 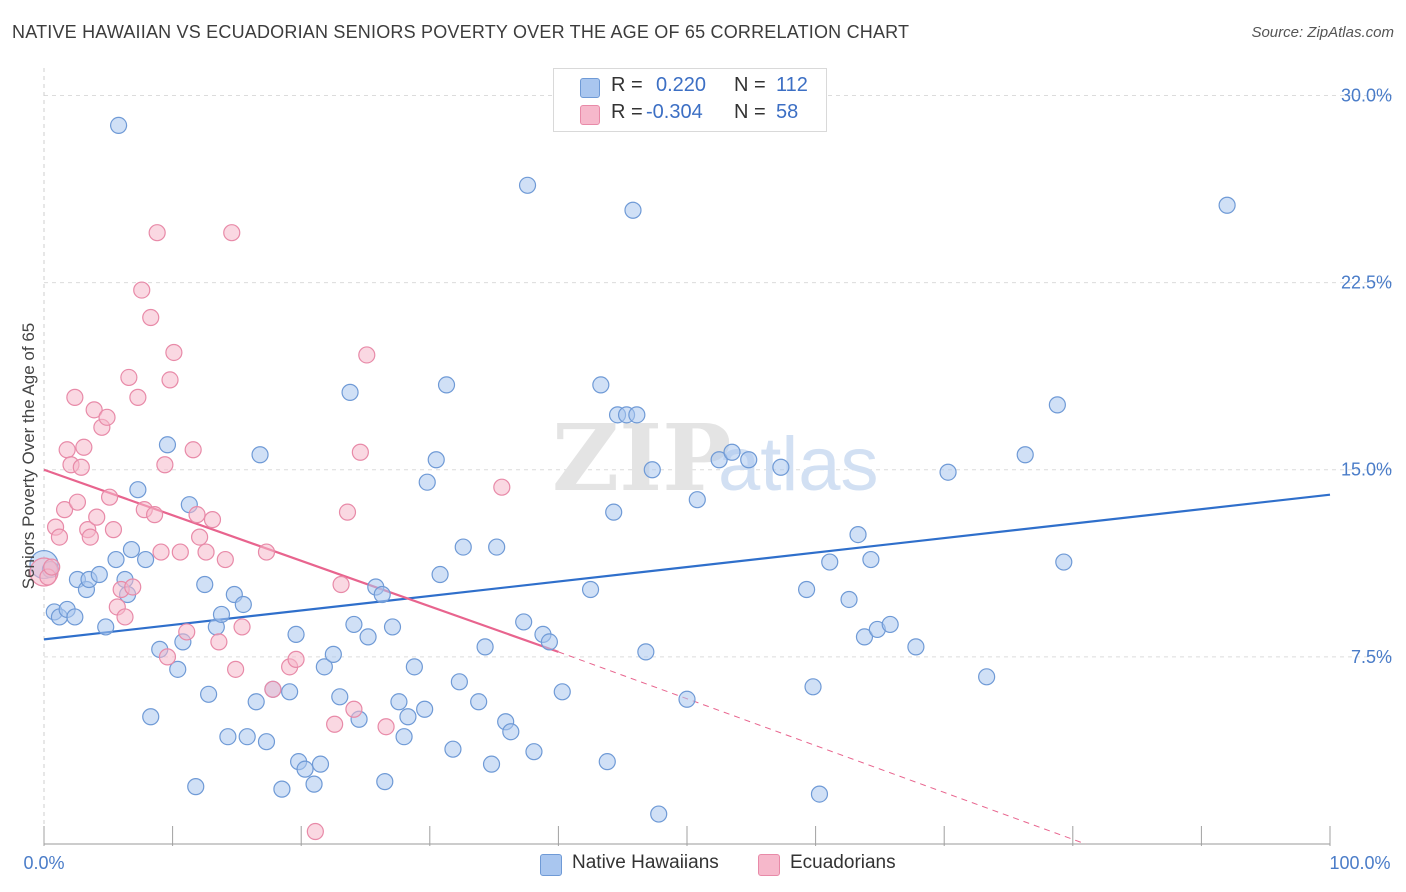 What do you see at coordinates (590, 115) in the screenshot?
I see `legend-swatch-pink` at bounding box center [590, 115].